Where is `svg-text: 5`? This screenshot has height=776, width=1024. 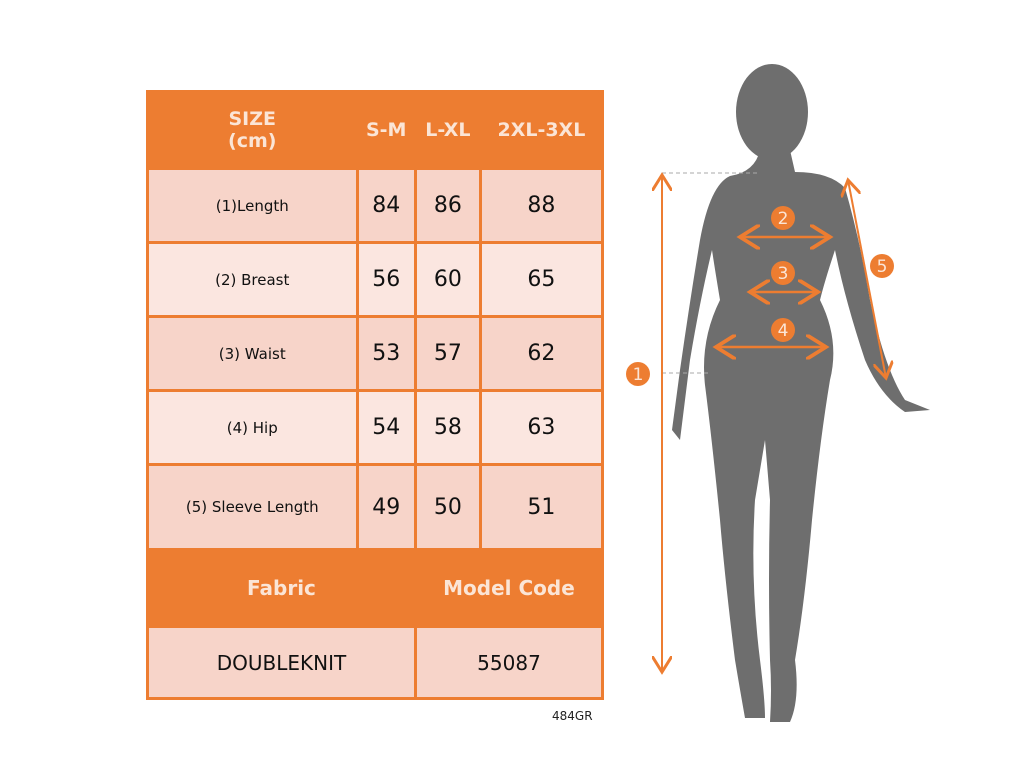 svg-text: 5 is located at coordinates (882, 267).